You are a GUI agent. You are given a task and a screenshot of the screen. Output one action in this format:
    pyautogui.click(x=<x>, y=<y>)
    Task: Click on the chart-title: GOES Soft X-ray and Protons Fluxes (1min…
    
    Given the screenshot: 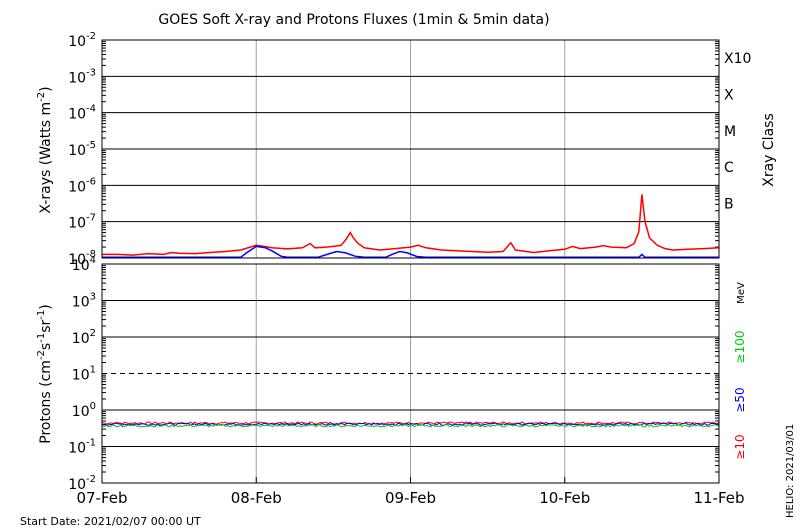 What is the action you would take?
    pyautogui.click(x=353, y=20)
    